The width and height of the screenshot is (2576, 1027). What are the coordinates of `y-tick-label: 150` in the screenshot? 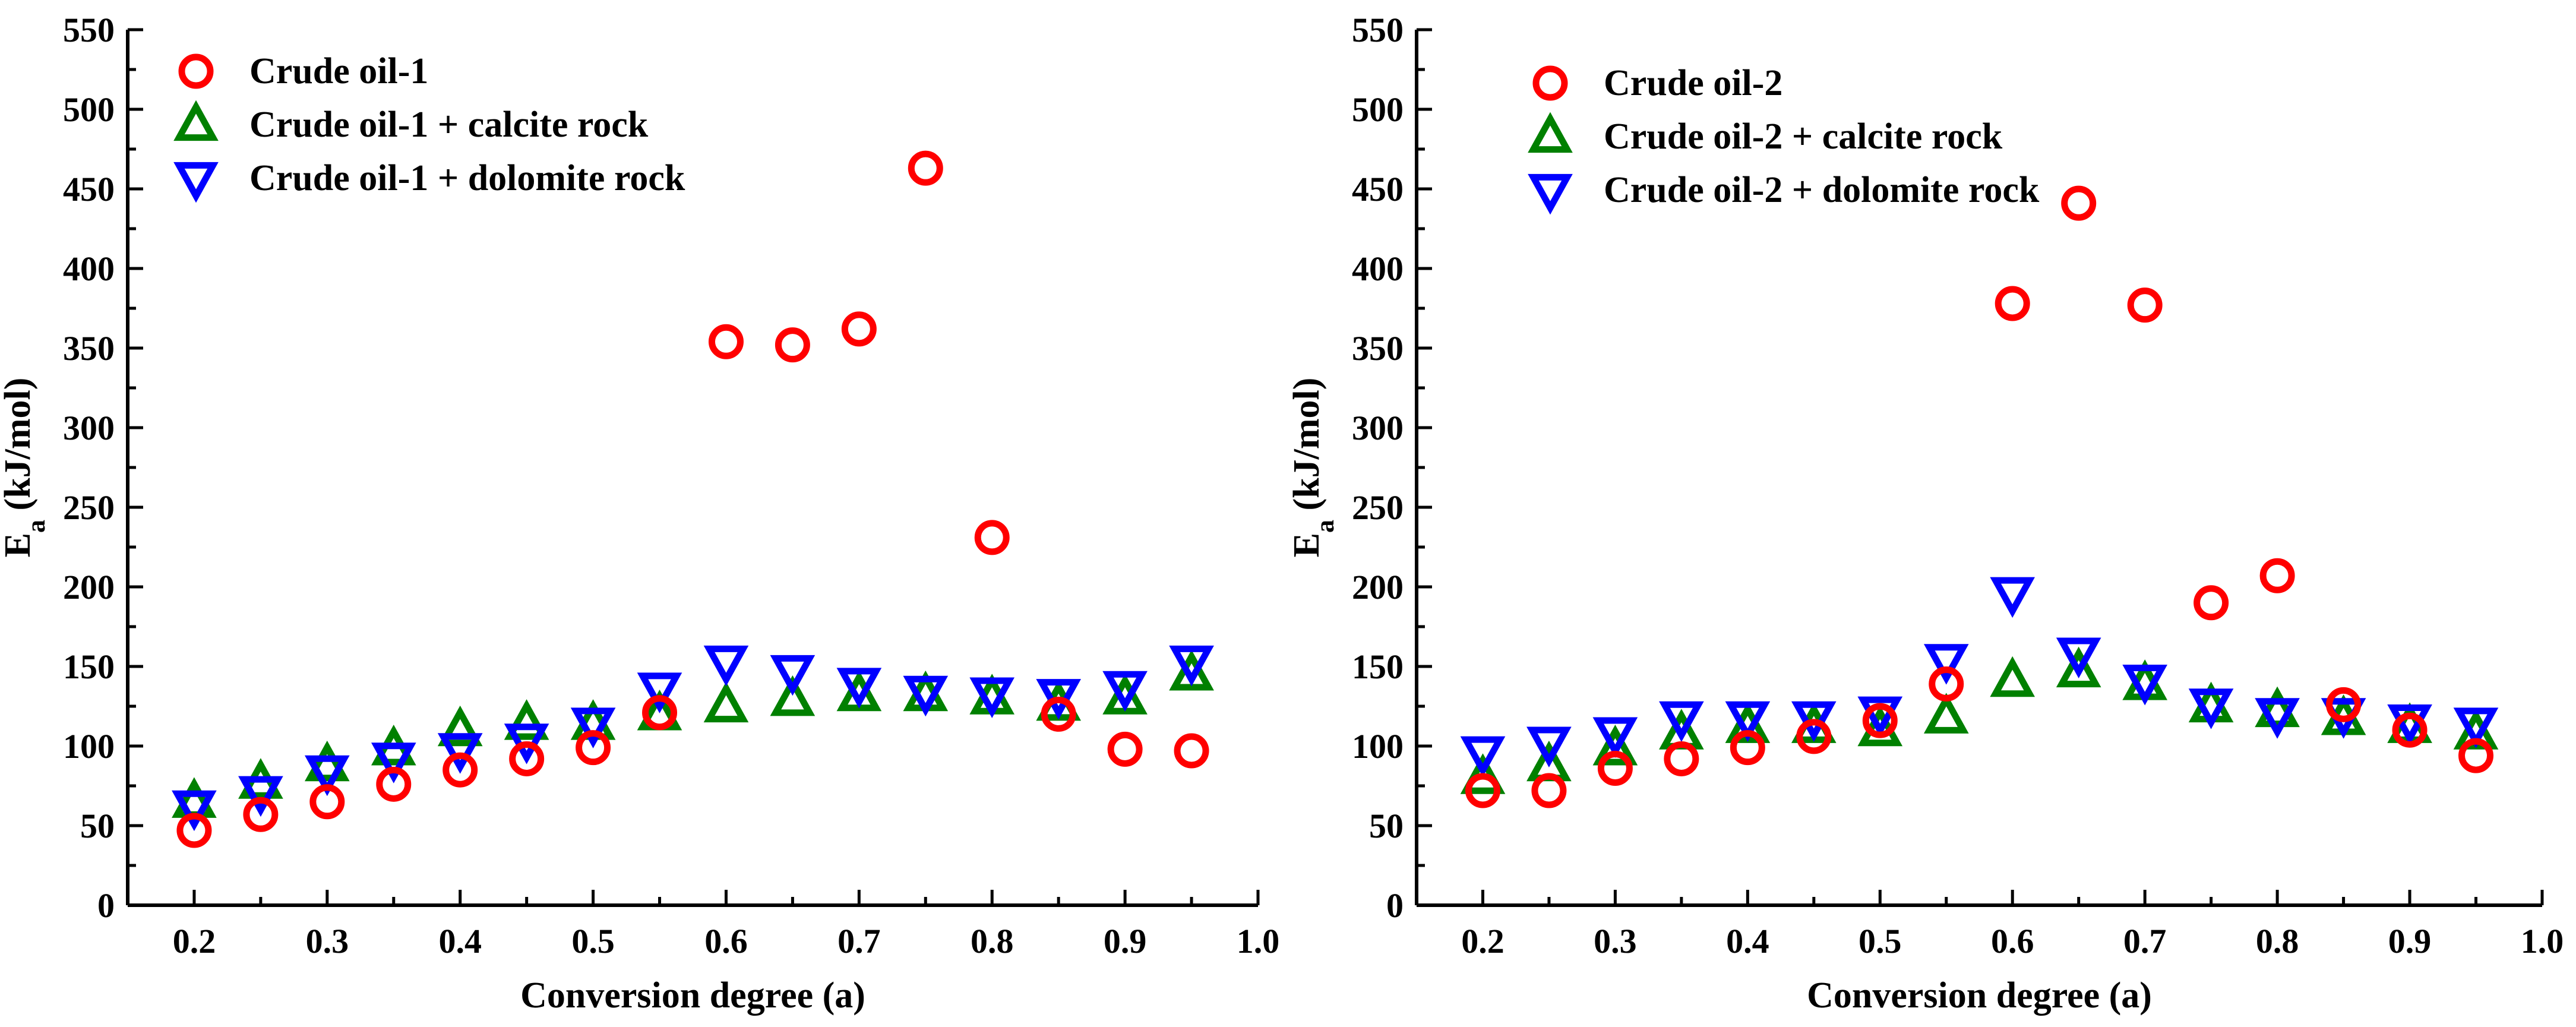 It's located at (1378, 667).